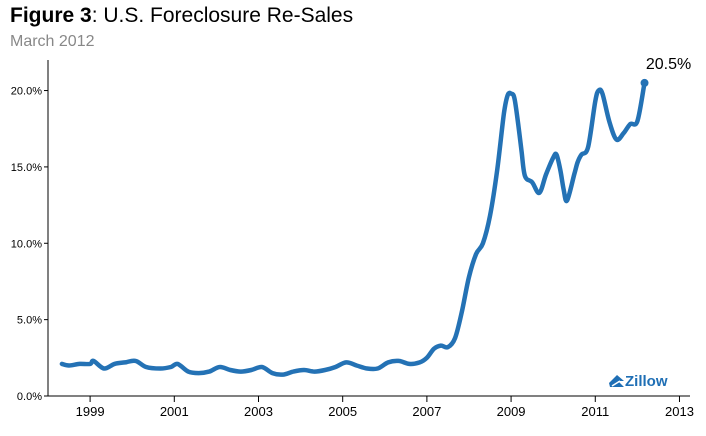 This screenshot has width=706, height=436. What do you see at coordinates (52, 41) in the screenshot?
I see `figure-subtitle: March 2012` at bounding box center [52, 41].